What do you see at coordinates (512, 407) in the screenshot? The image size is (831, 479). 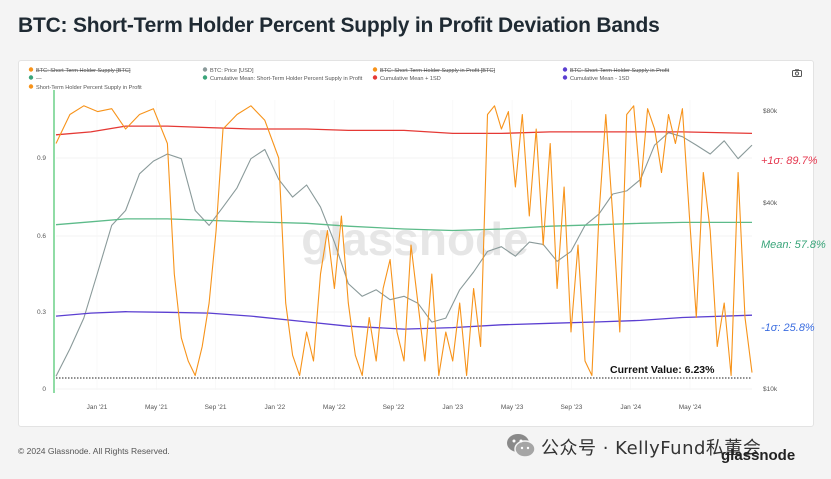 I see `x-tick-label: May '23` at bounding box center [512, 407].